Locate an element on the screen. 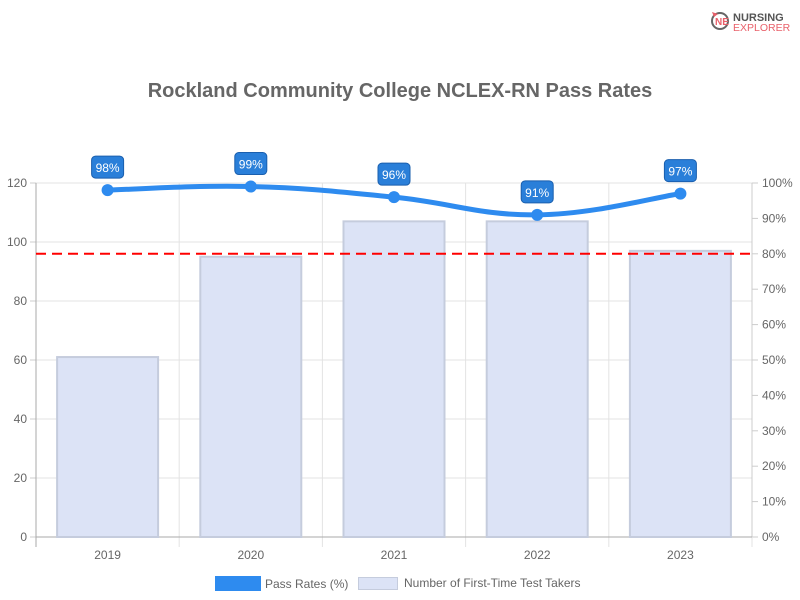 This screenshot has width=800, height=600. right-tick-label: 40% is located at coordinates (774, 395).